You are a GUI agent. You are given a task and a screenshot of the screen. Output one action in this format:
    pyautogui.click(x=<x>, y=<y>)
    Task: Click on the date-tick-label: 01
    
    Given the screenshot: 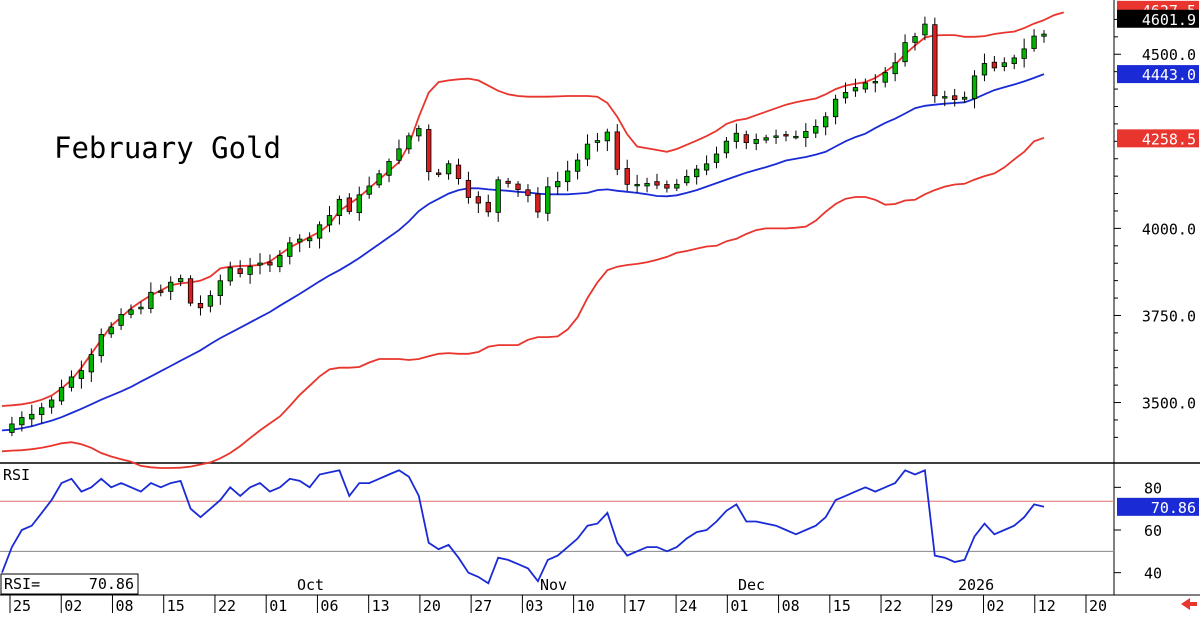 What is the action you would take?
    pyautogui.click(x=278, y=605)
    